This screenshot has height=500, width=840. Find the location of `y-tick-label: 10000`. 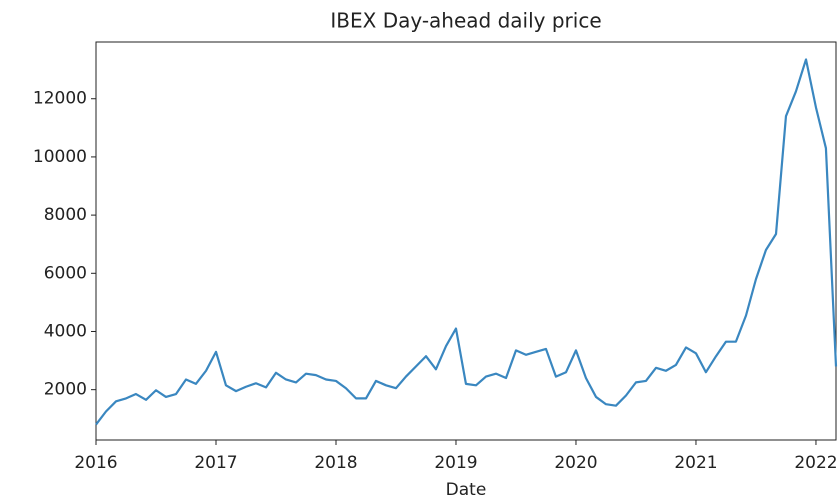

y-tick-label: 10000 is located at coordinates (60, 157).